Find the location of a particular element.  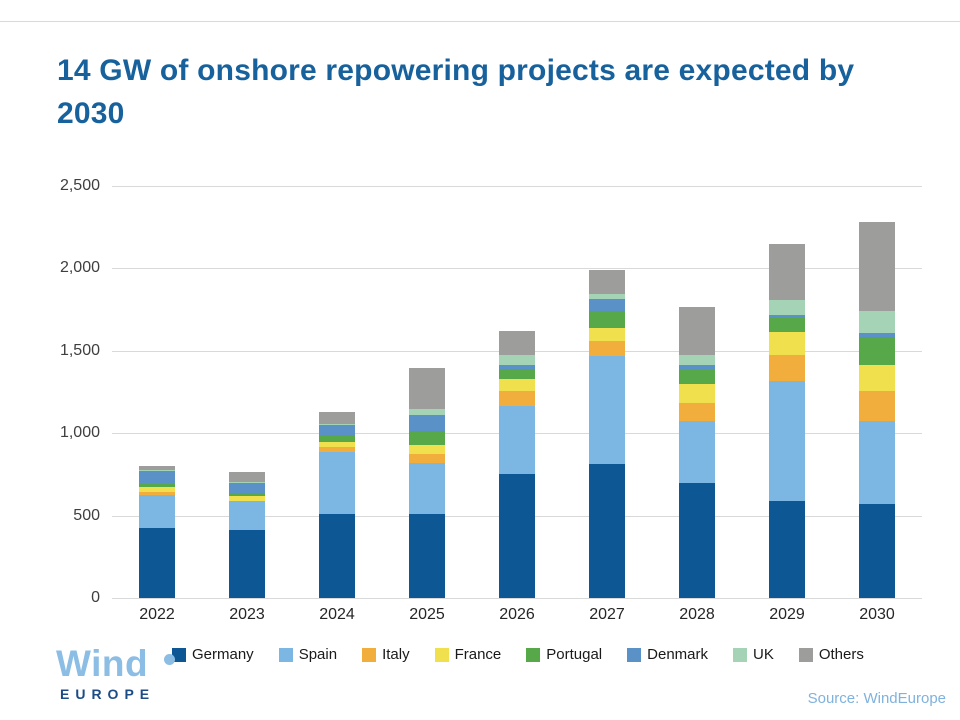

bar-segment-others-2025 is located at coordinates (427, 388).